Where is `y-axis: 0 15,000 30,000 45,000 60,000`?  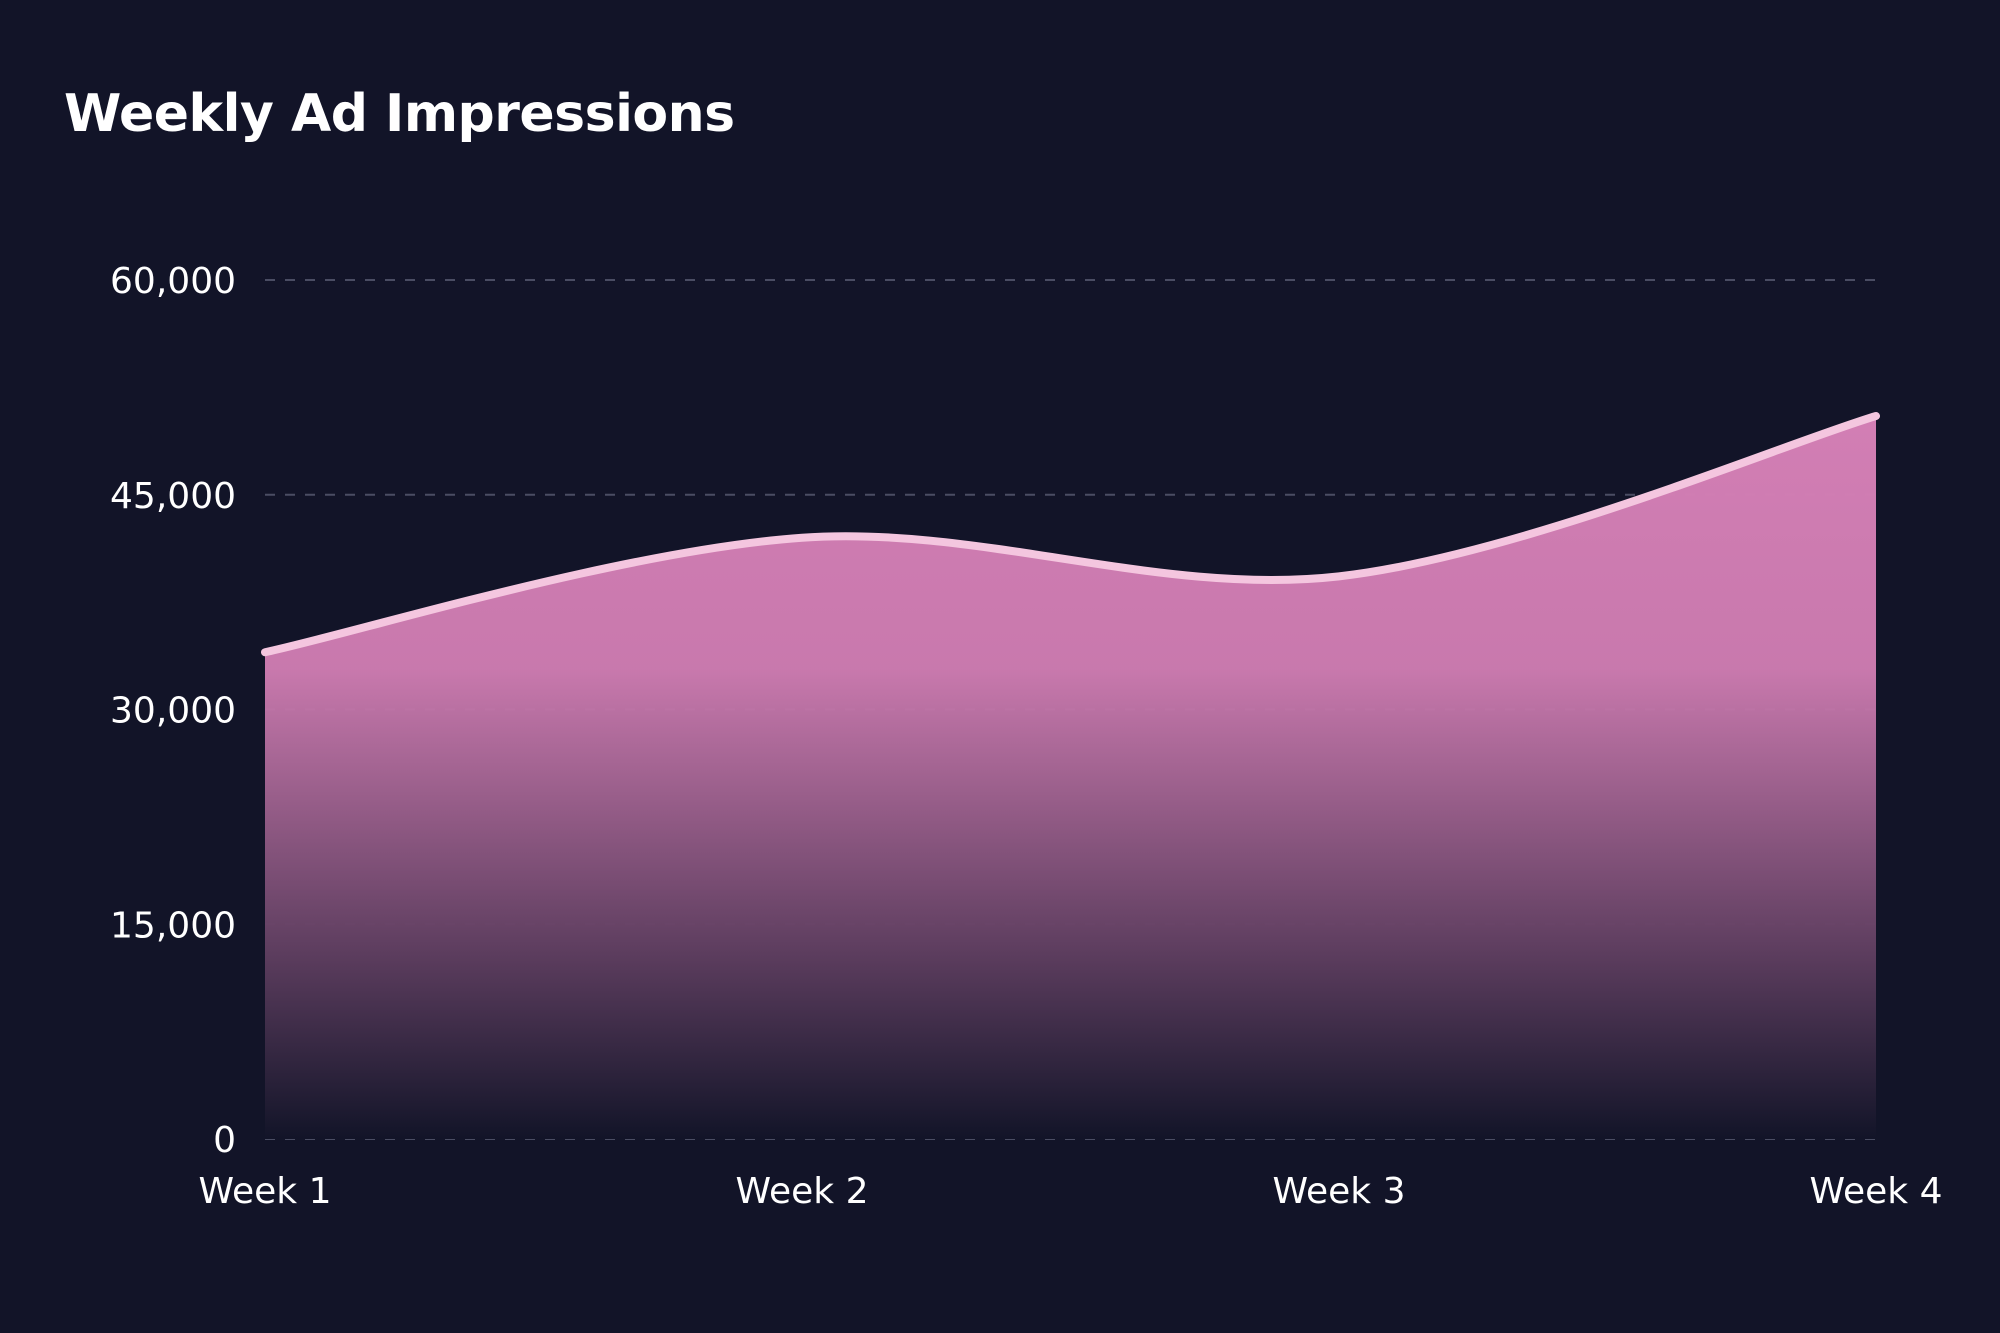
y-axis: 0 15,000 30,000 45,000 60,000 is located at coordinates (173, 711).